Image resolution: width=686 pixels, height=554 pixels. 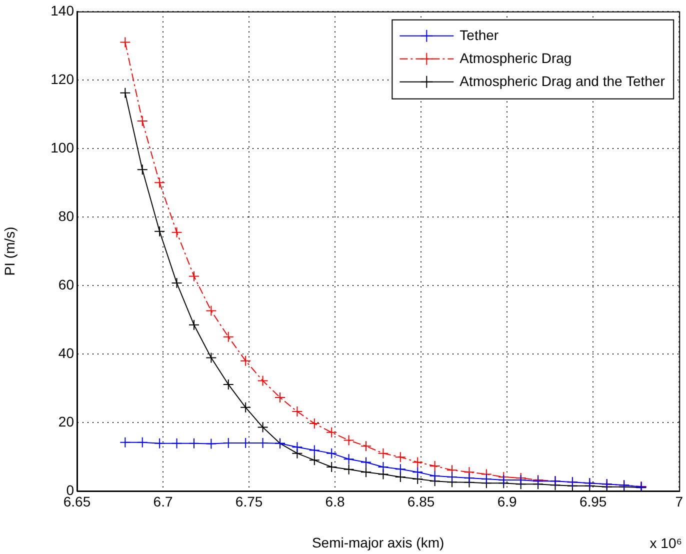 What do you see at coordinates (66, 216) in the screenshot?
I see `y-tick-label: 80` at bounding box center [66, 216].